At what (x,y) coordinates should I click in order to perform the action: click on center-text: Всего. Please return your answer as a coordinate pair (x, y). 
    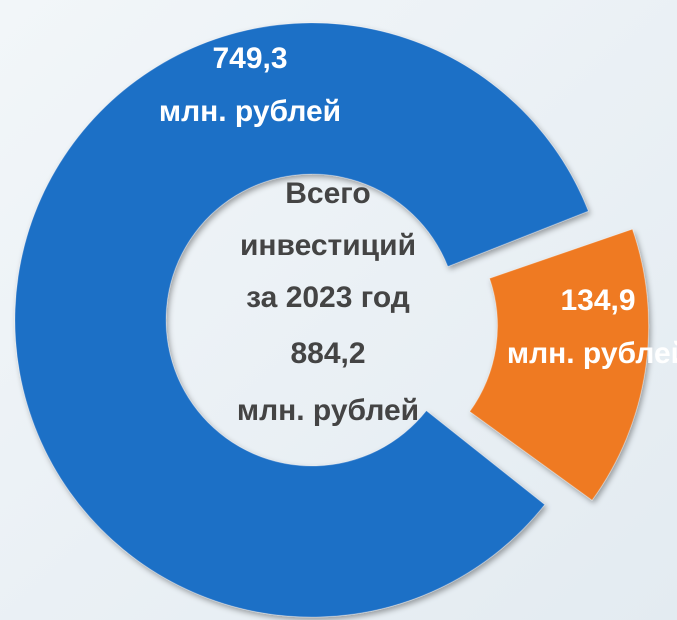
    Looking at the image, I should click on (327, 193).